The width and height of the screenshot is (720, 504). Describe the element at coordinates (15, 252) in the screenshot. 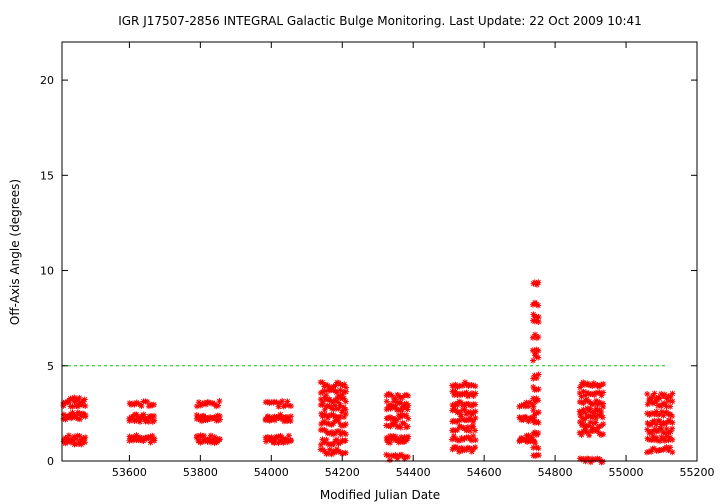

I see `y-axis-label: Off-Axis Angle (degrees)` at that location.